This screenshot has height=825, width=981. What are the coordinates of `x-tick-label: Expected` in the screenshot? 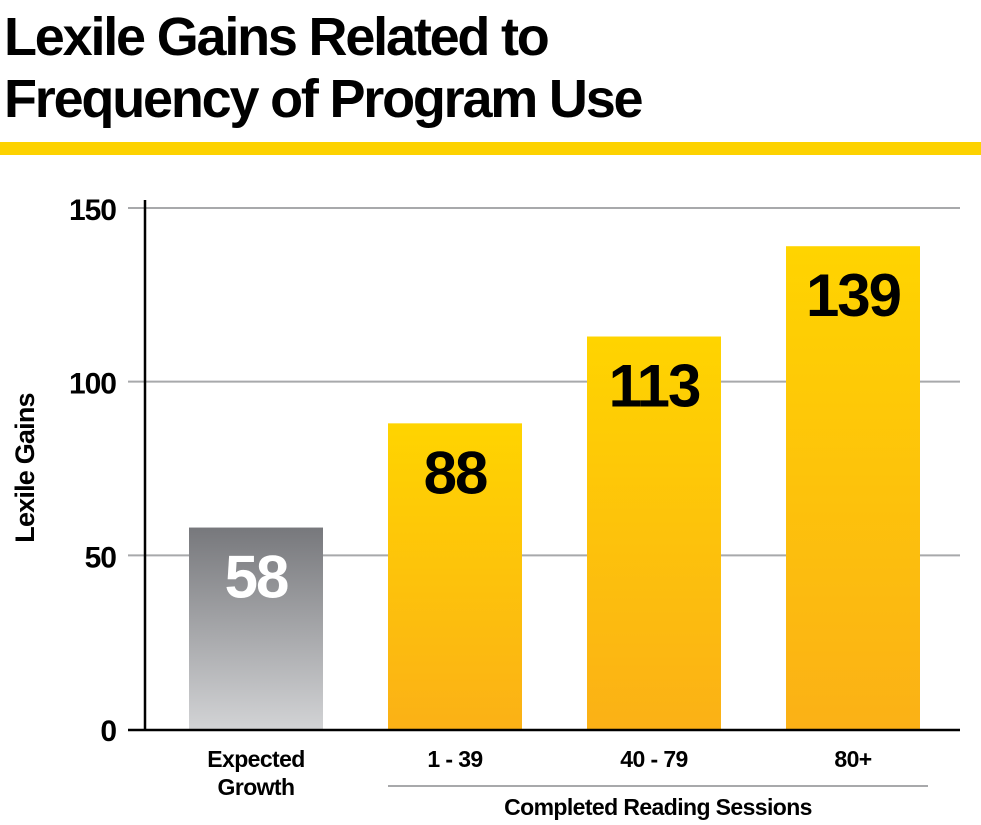 It's located at (255, 759).